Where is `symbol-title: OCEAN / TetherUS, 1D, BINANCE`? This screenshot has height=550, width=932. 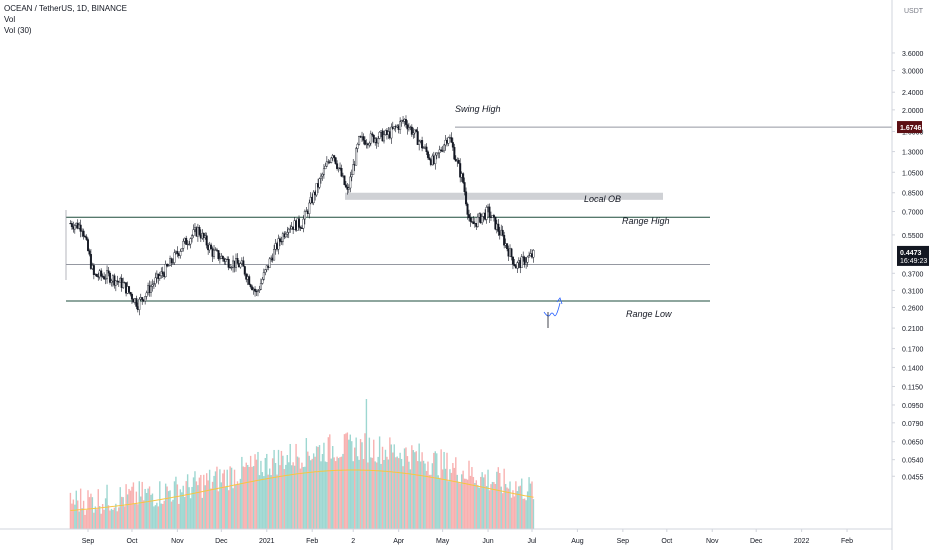 symbol-title: OCEAN / TetherUS, 1D, BINANCE is located at coordinates (65, 8).